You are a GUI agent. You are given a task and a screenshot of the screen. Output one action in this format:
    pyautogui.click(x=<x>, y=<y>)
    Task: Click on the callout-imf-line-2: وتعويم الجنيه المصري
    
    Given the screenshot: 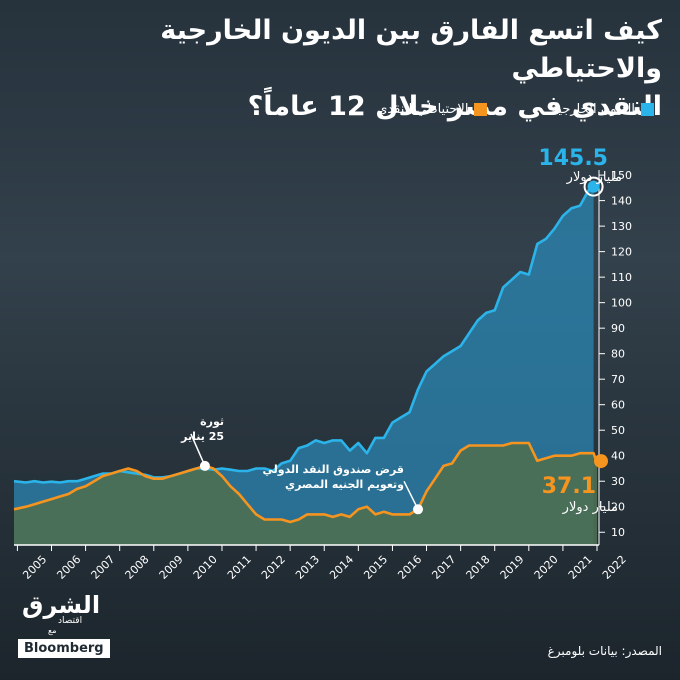 What is the action you would take?
    pyautogui.click(x=344, y=484)
    